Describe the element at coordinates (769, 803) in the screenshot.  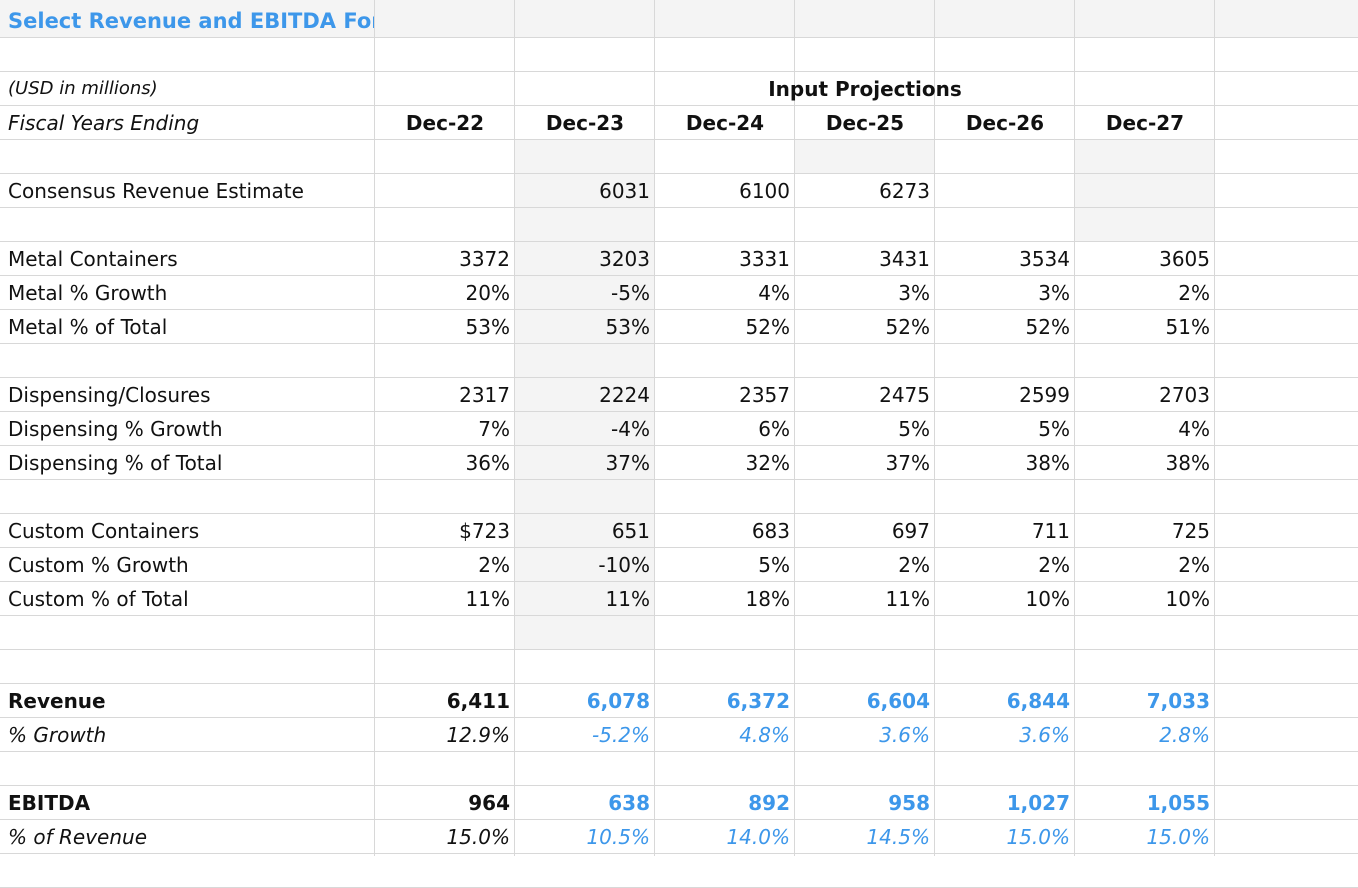
I see `value-cell: 892` at that location.